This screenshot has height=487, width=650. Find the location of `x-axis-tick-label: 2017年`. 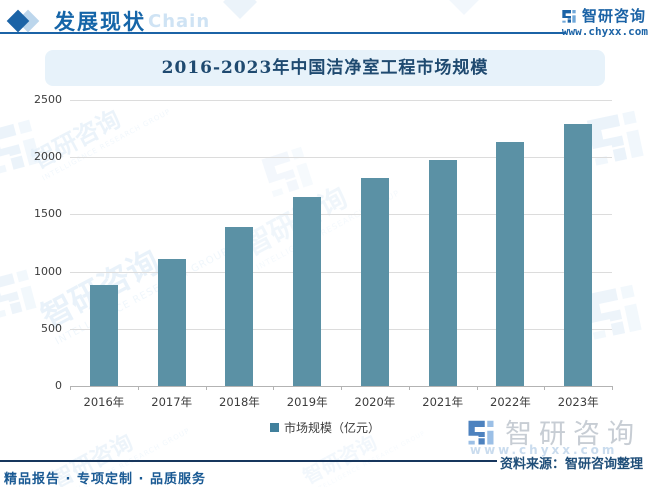

x-axis-tick-label: 2017年 is located at coordinates (172, 402).